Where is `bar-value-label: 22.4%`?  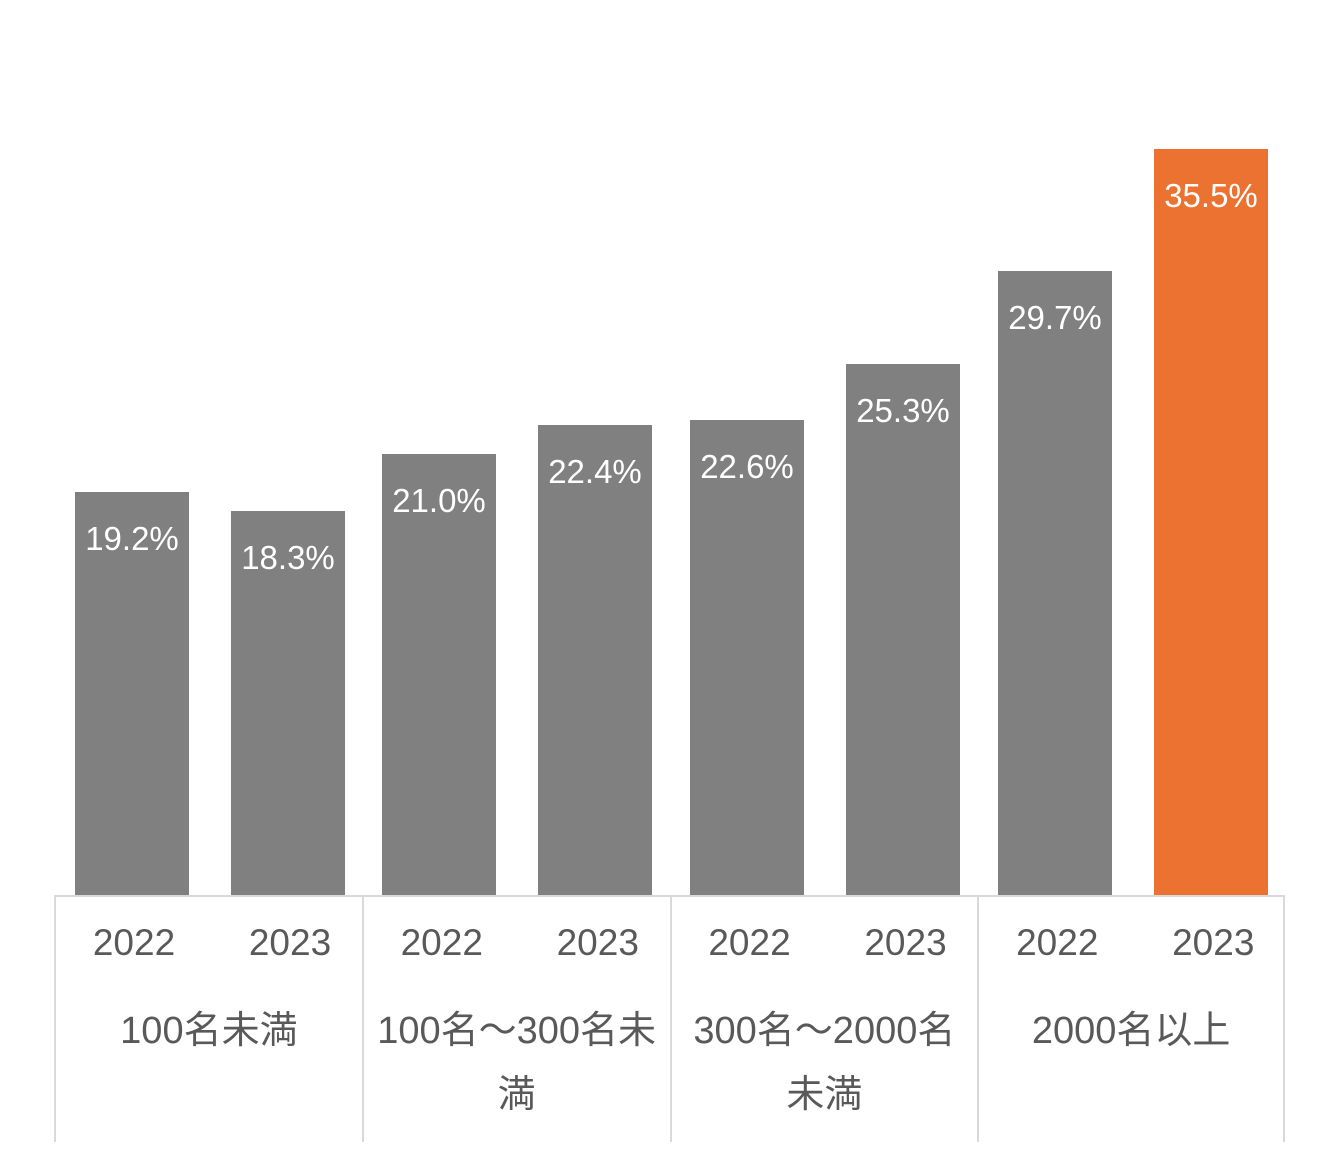
bar-value-label: 22.4% is located at coordinates (595, 471).